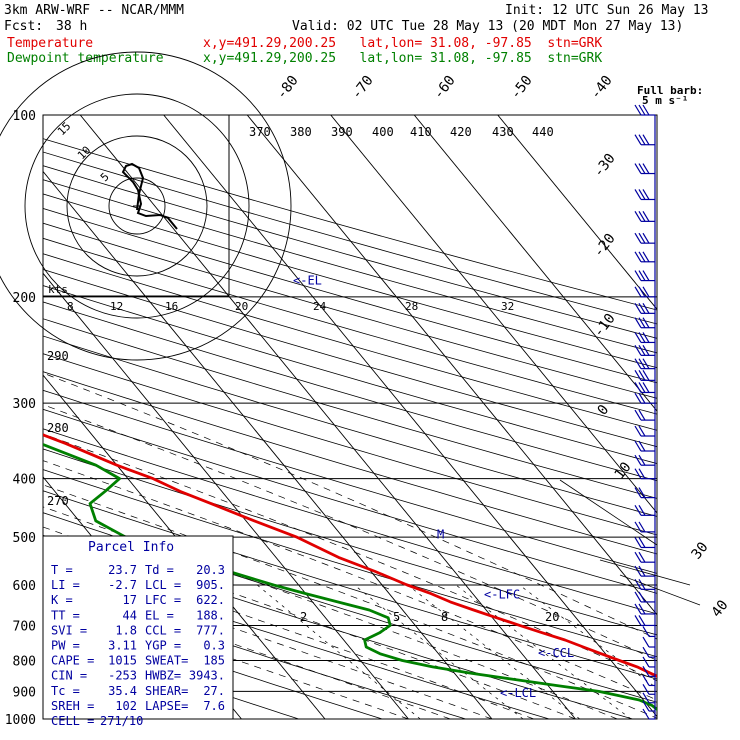  I want to click on dry-adiabat-line, so click(213, 663).